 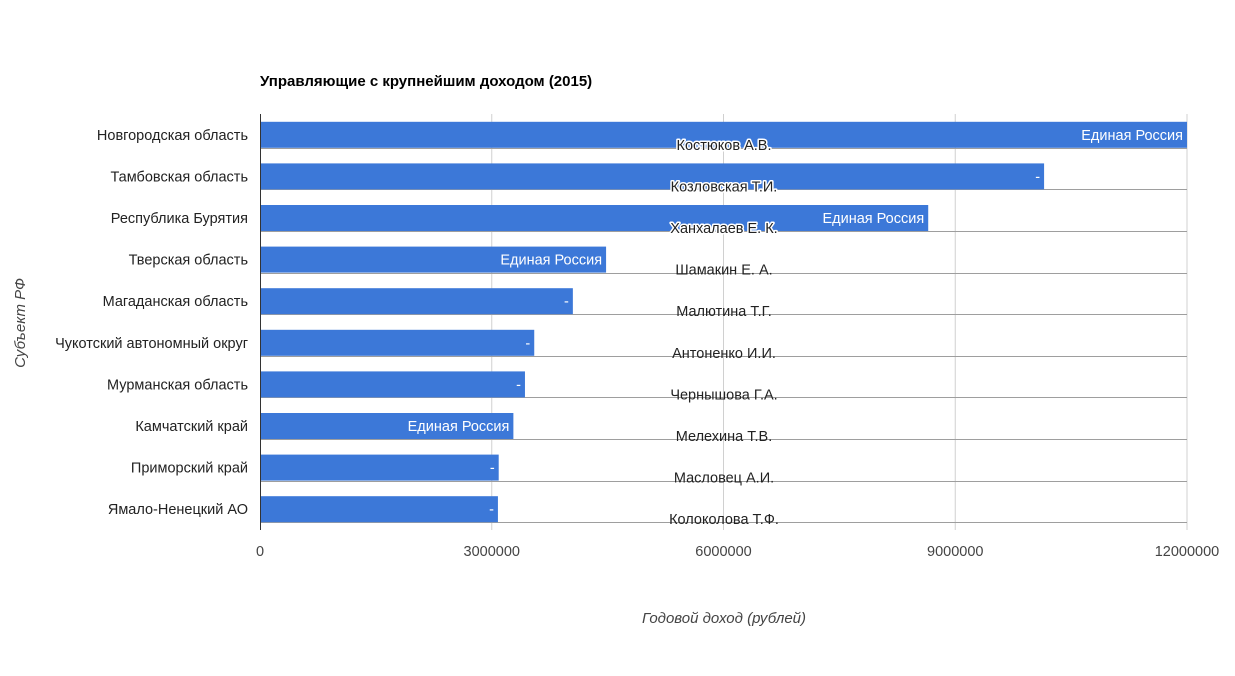 I want to click on category-label: Новгородская область, so click(x=172, y=136).